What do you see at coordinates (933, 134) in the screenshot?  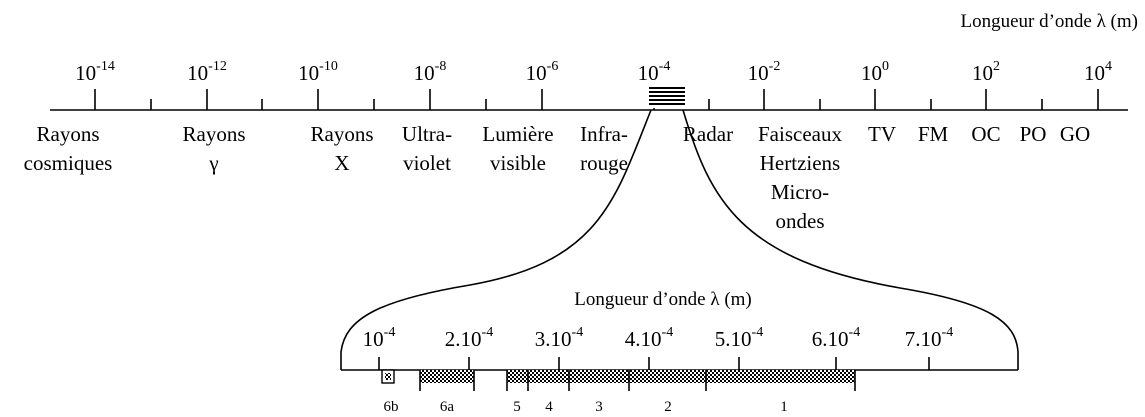 I see `region-label: FM` at bounding box center [933, 134].